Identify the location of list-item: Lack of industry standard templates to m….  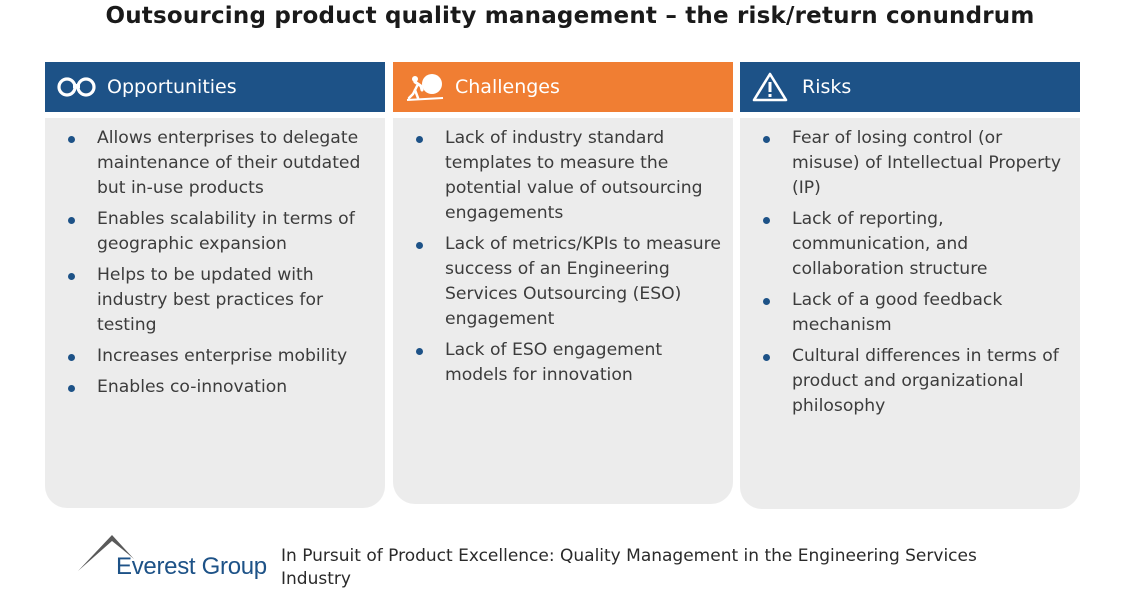
(567, 176).